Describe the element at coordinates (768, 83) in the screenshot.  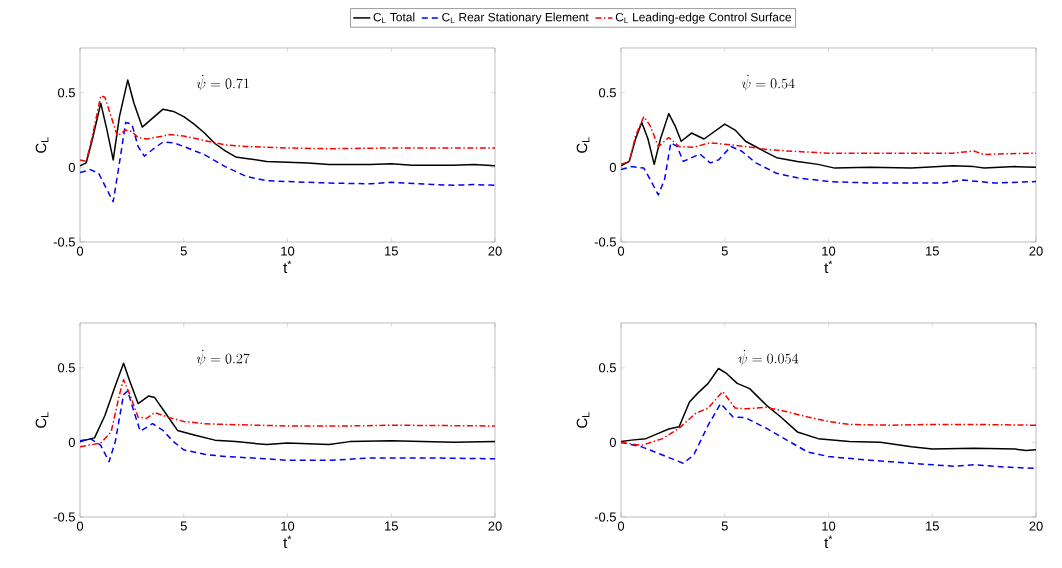
I see `annotation: $\dot{\psi} = 0.54$` at that location.